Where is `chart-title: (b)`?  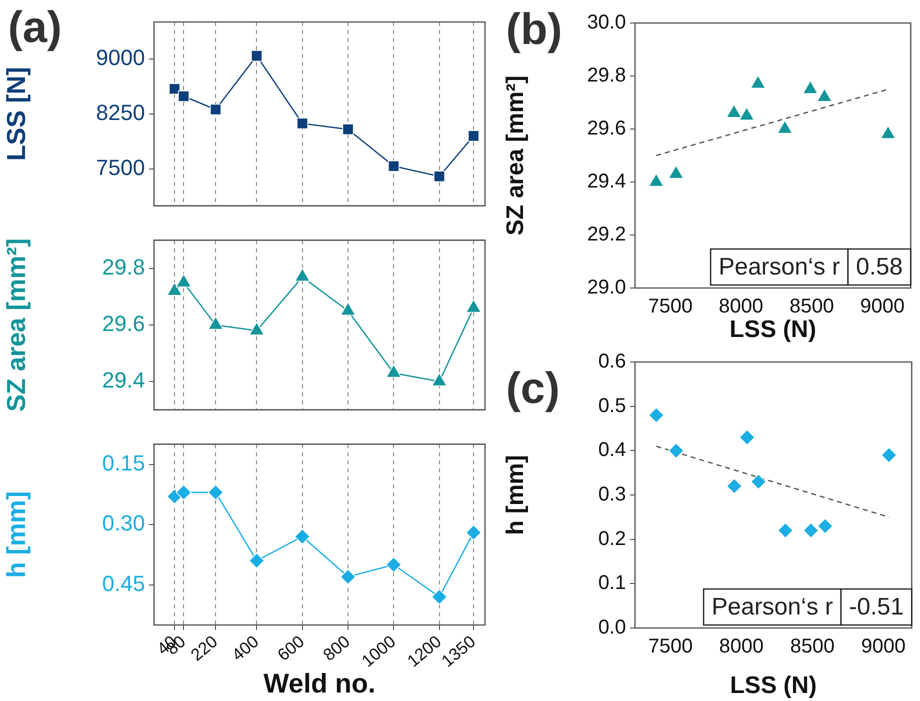 chart-title: (b) is located at coordinates (534, 29).